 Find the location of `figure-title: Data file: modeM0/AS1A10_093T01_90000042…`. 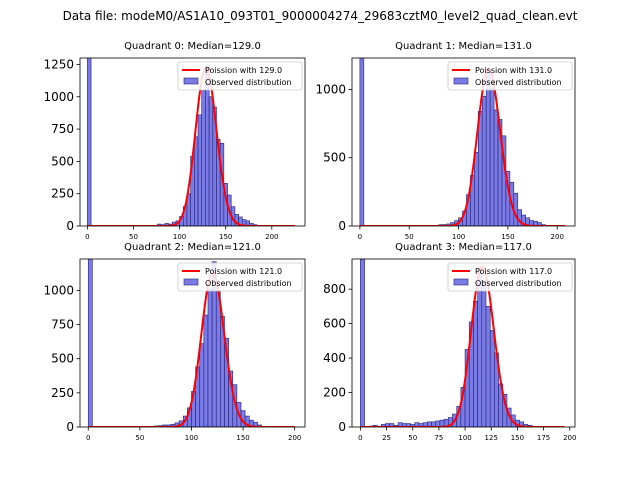

figure-title: Data file: modeM0/AS1A10_093T01_90000042… is located at coordinates (320, 16).